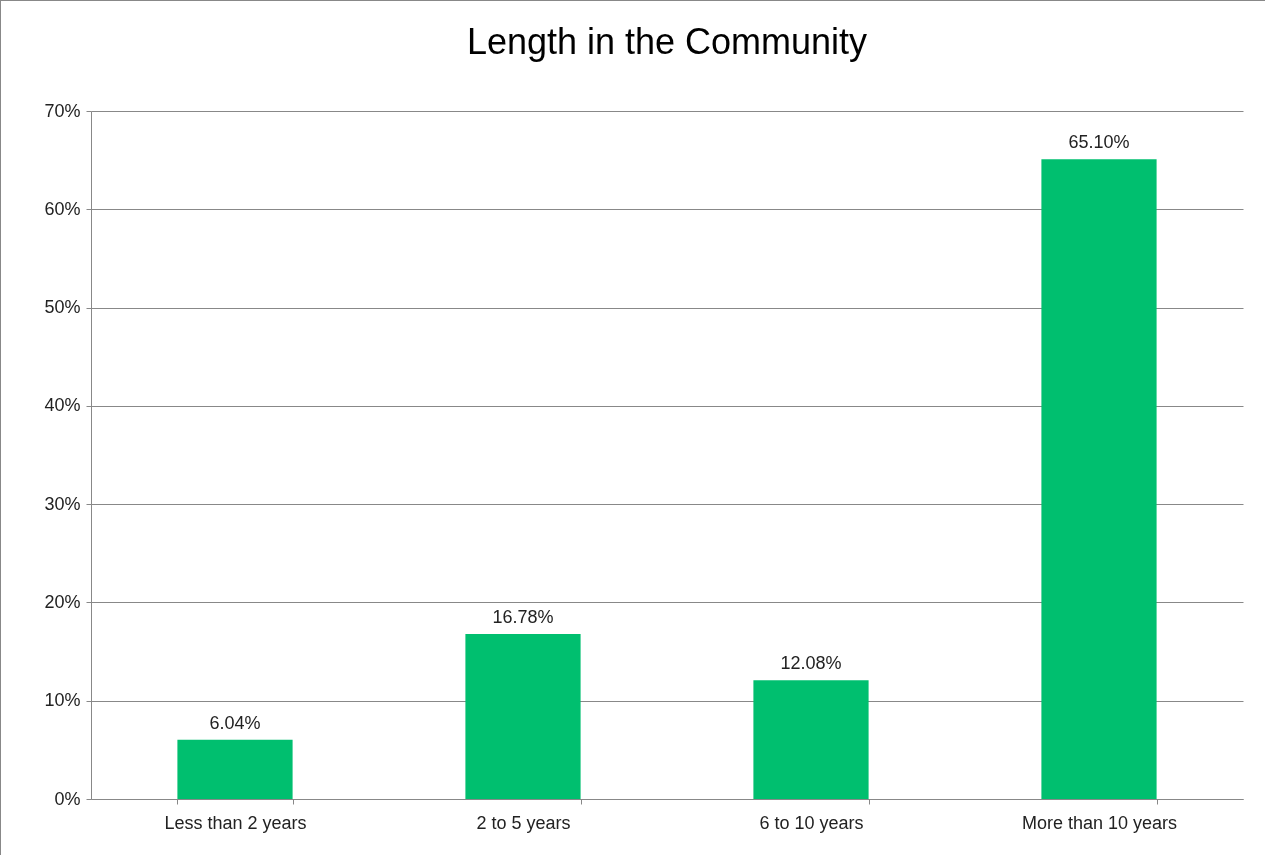 This screenshot has height=857, width=1267. I want to click on y-tick-label: 20%, so click(62, 601).